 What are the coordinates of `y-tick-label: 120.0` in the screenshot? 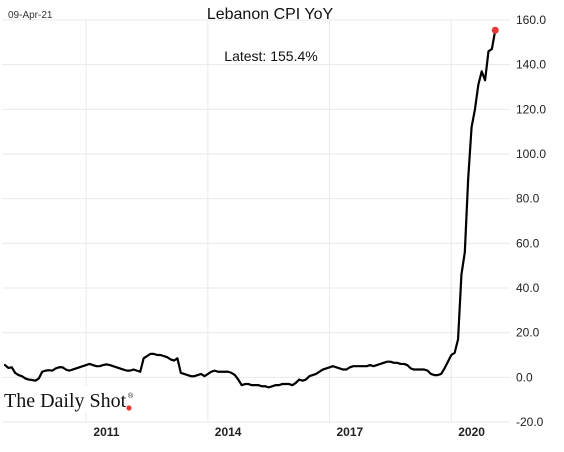 It's located at (531, 109).